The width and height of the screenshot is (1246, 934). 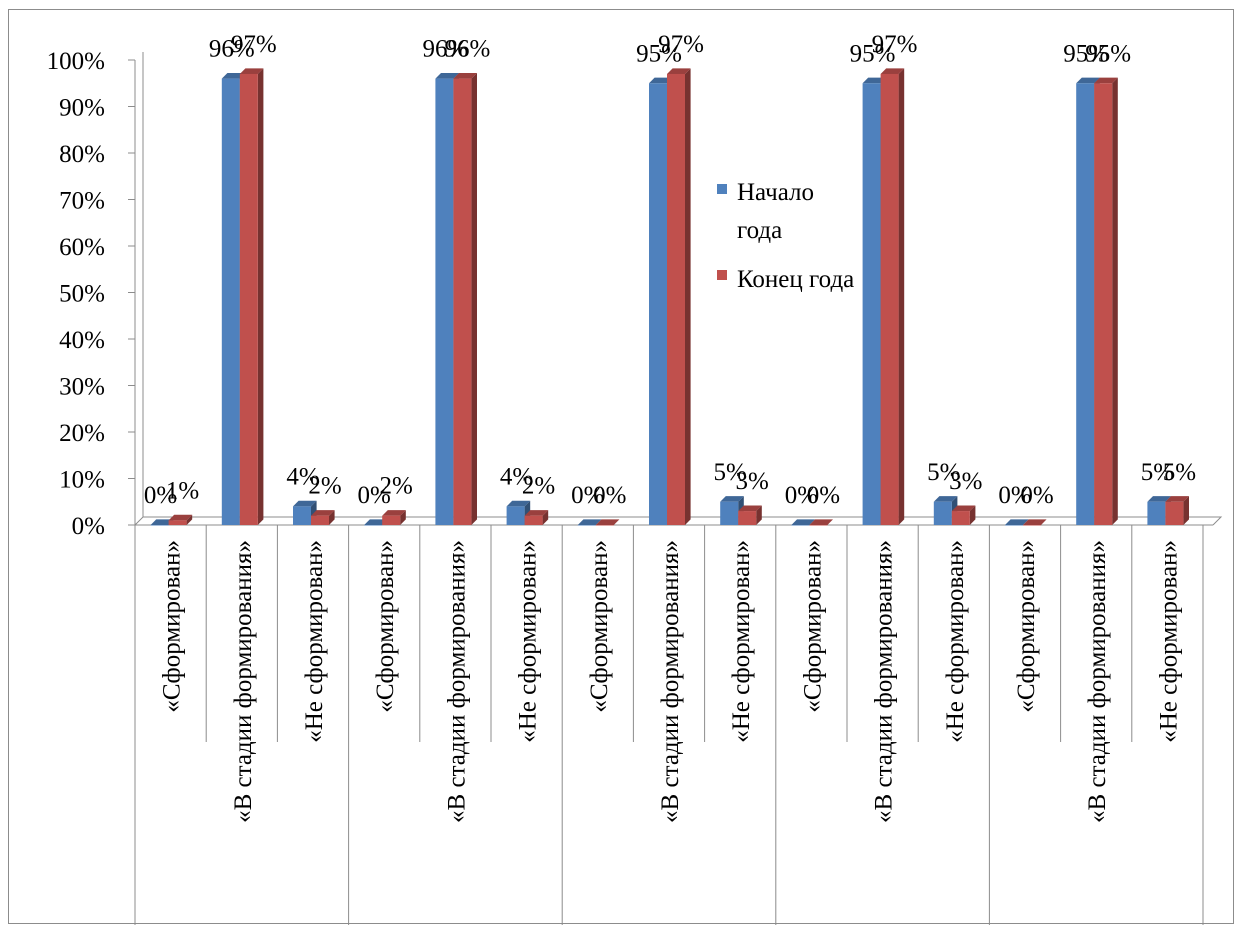 What do you see at coordinates (82, 294) in the screenshot?
I see `y-tick-label: 50%` at bounding box center [82, 294].